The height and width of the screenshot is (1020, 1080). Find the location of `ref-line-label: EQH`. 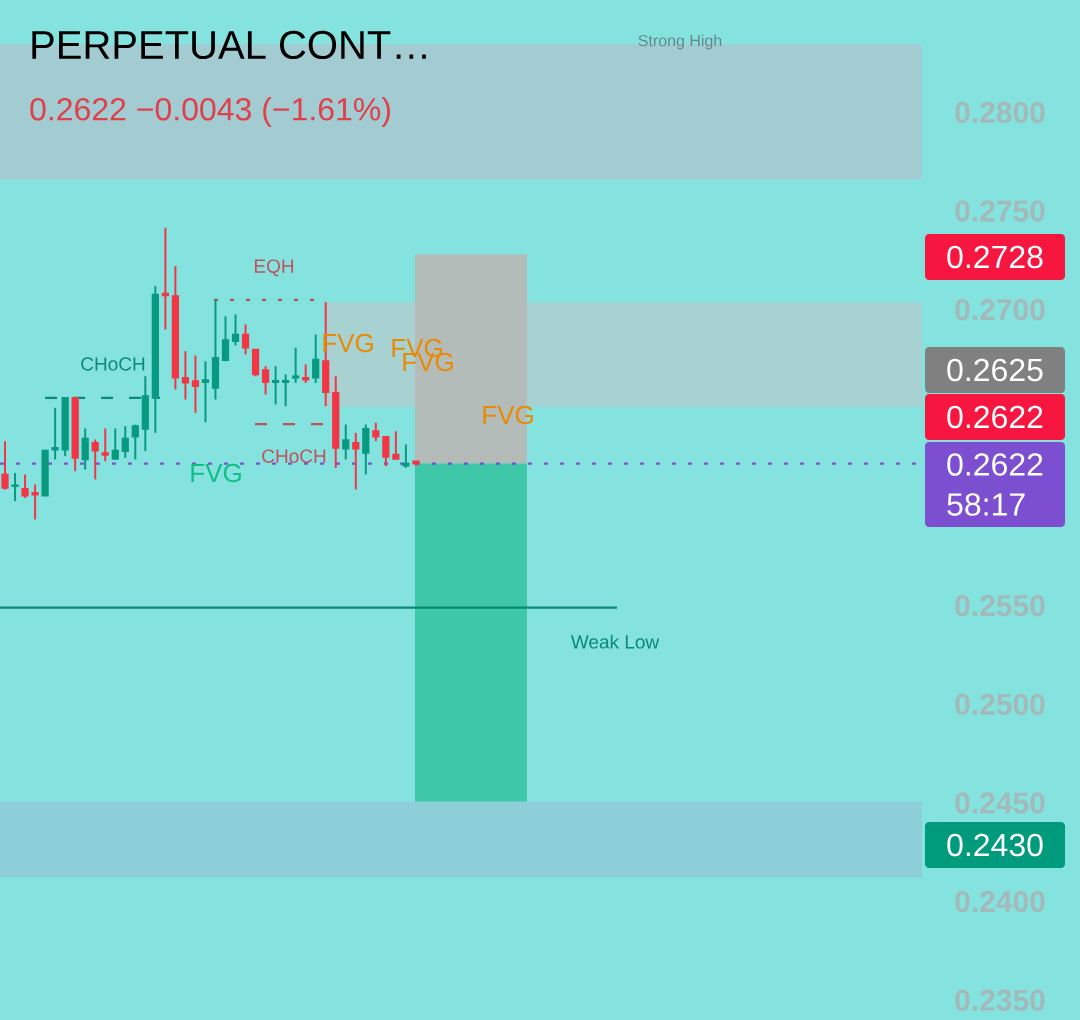

ref-line-label: EQH is located at coordinates (274, 268).